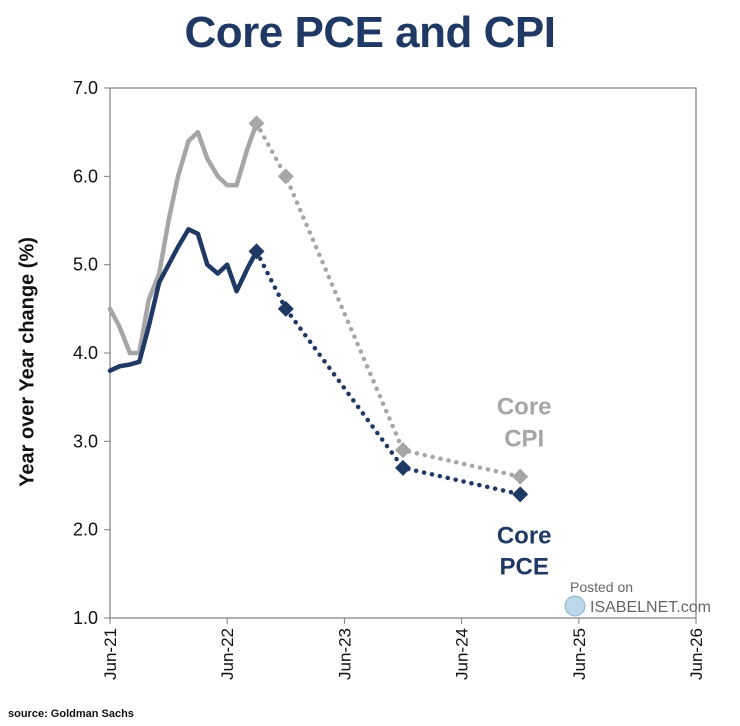 The width and height of the screenshot is (740, 726). What do you see at coordinates (227, 654) in the screenshot?
I see `x-tick-label: Jun-22` at bounding box center [227, 654].